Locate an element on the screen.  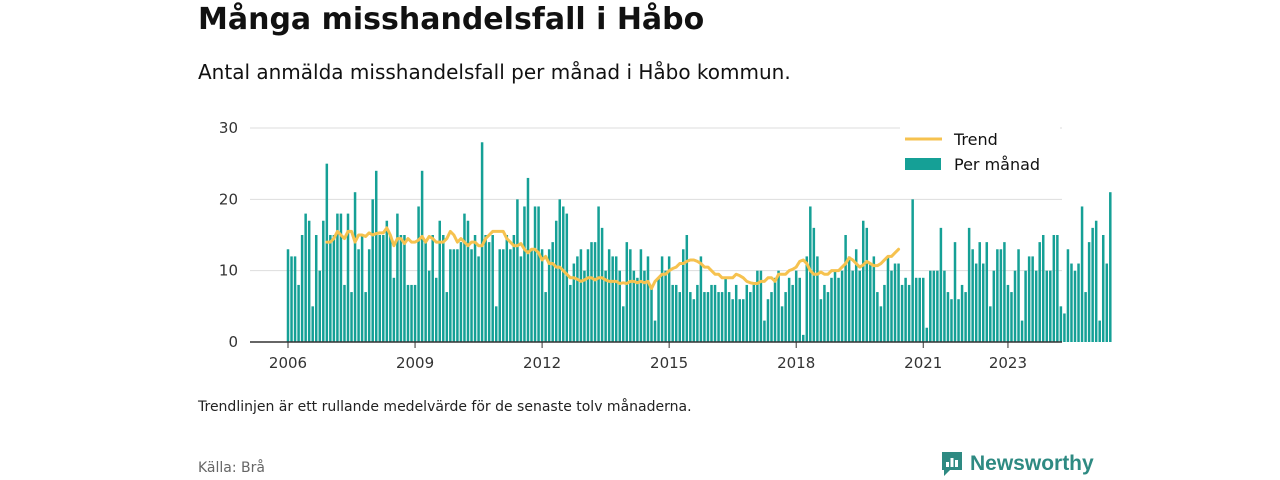
brand-logo: Newsworthy is located at coordinates (1017, 464).